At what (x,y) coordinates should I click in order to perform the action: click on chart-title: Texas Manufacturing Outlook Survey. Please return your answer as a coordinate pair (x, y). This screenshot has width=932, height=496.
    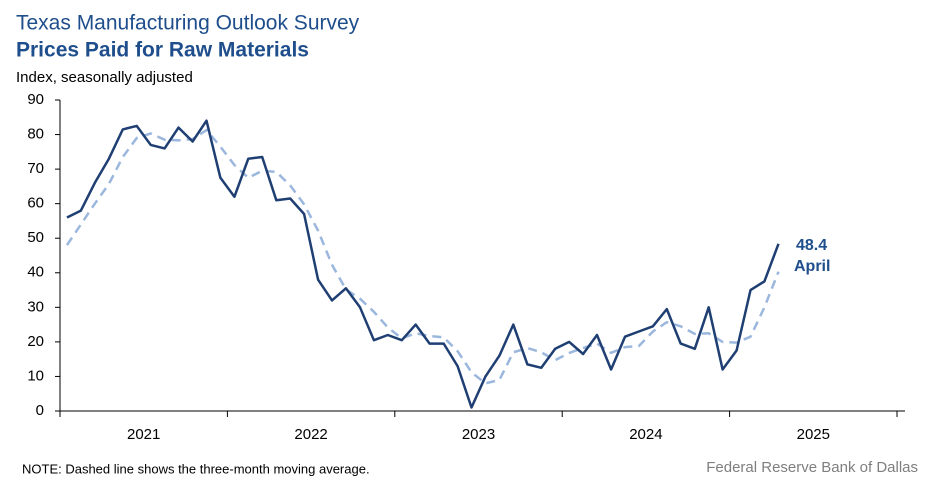
    Looking at the image, I should click on (188, 23).